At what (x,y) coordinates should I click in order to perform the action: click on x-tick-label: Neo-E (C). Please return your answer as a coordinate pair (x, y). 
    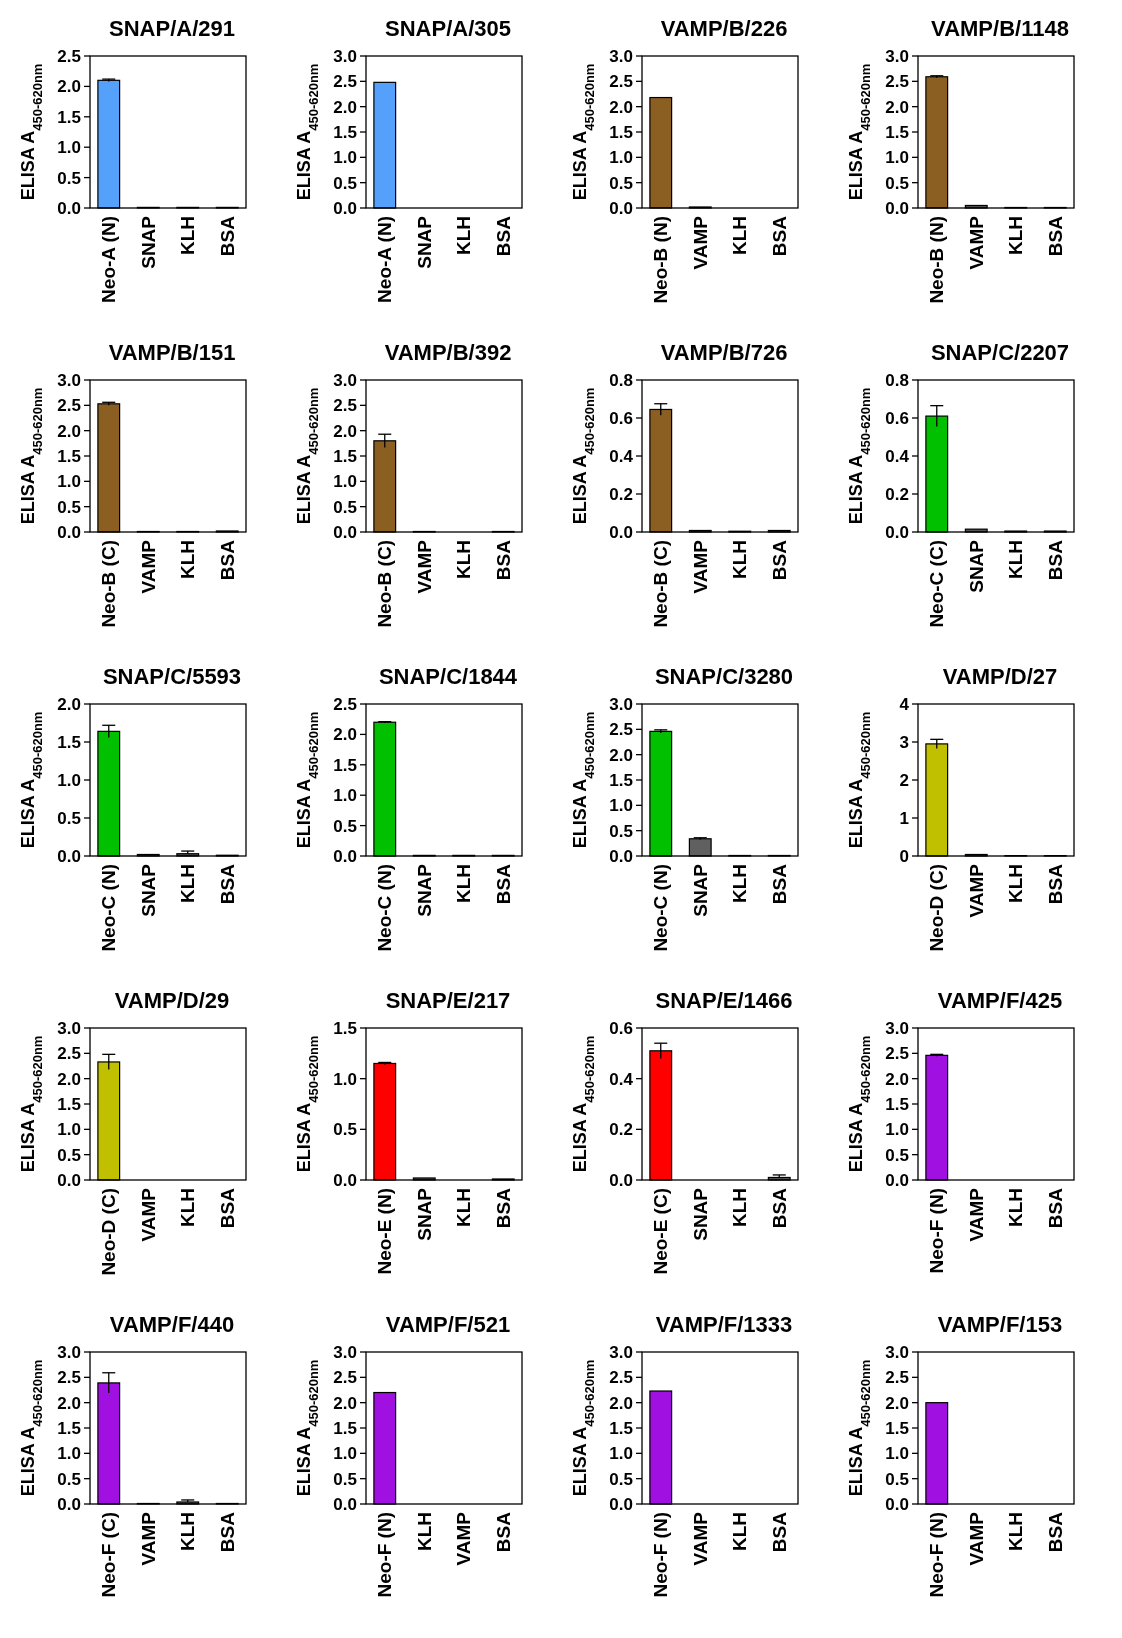
    Looking at the image, I should click on (661, 1231).